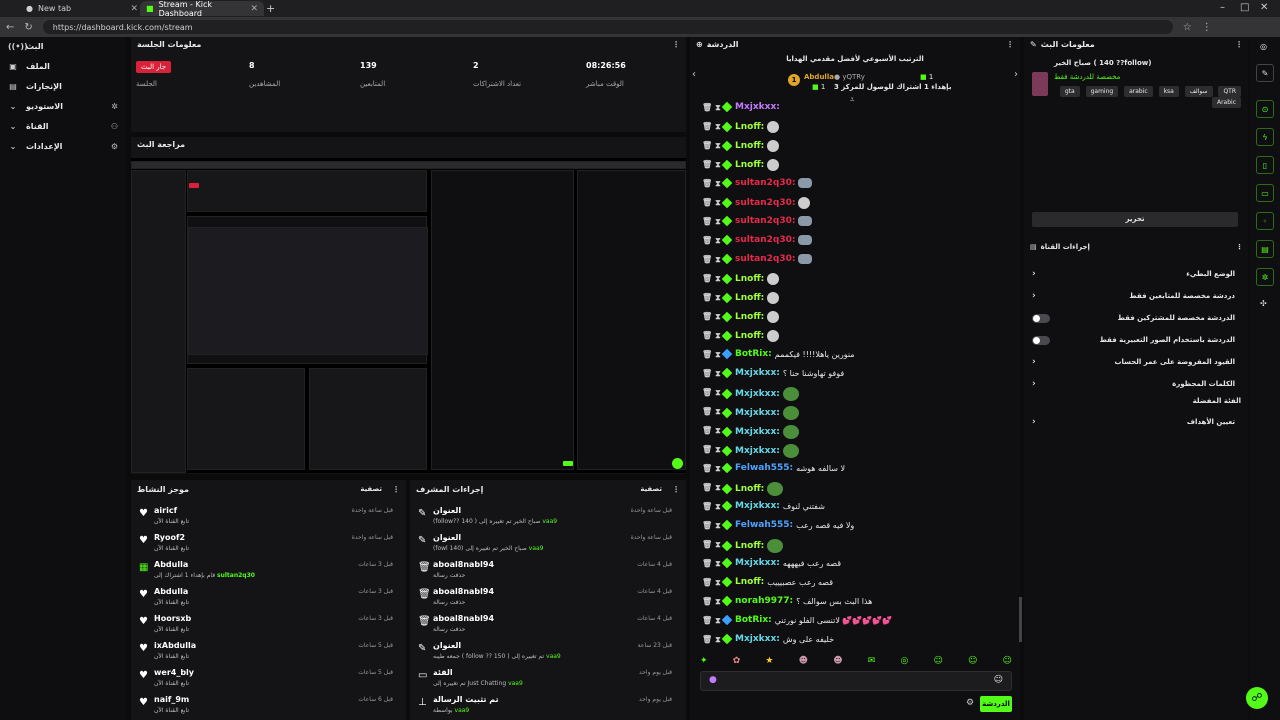 This screenshot has height=720, width=1280. What do you see at coordinates (202, 9) in the screenshot?
I see `tab-kick-dashboard: ■ Stream - Kick Dashboard ✕` at bounding box center [202, 9].